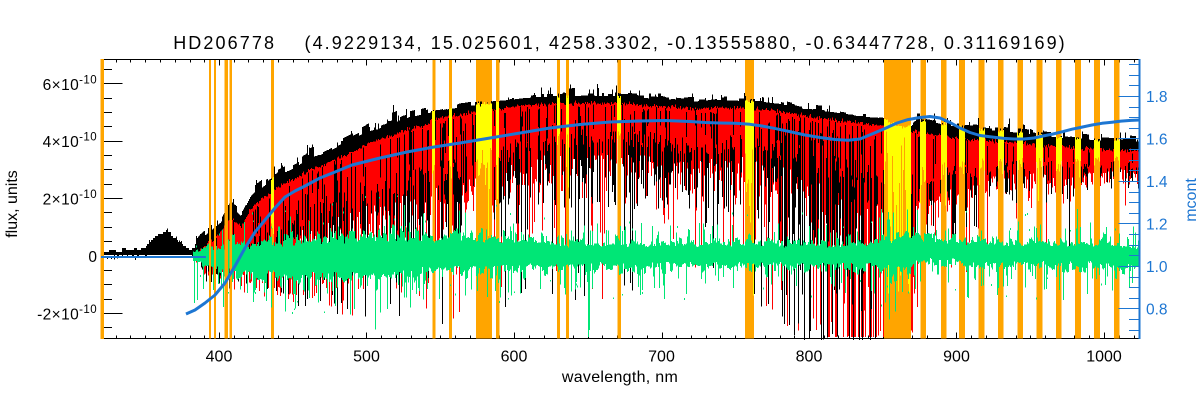  I want to click on svg-text: 1.6, so click(1157, 140).